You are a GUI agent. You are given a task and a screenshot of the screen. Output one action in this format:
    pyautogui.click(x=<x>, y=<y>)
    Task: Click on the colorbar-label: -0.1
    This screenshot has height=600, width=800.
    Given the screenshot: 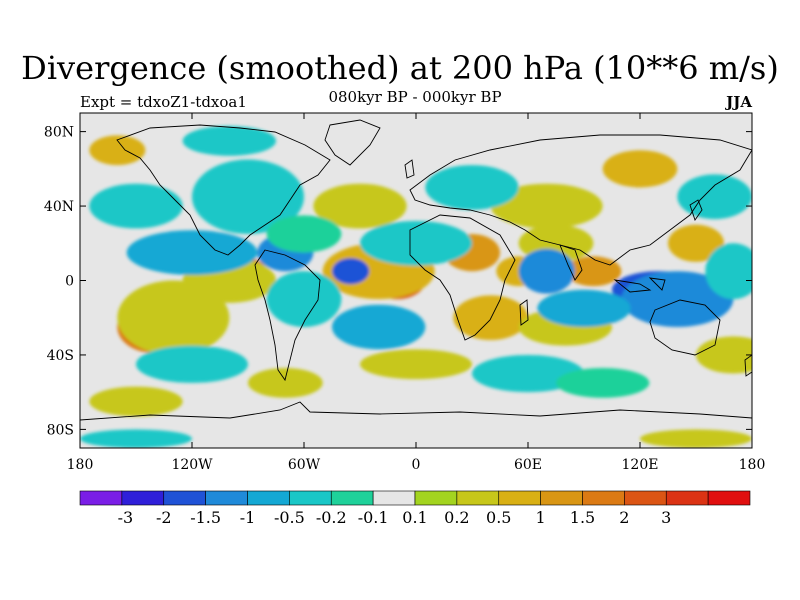 What is the action you would take?
    pyautogui.click(x=373, y=517)
    